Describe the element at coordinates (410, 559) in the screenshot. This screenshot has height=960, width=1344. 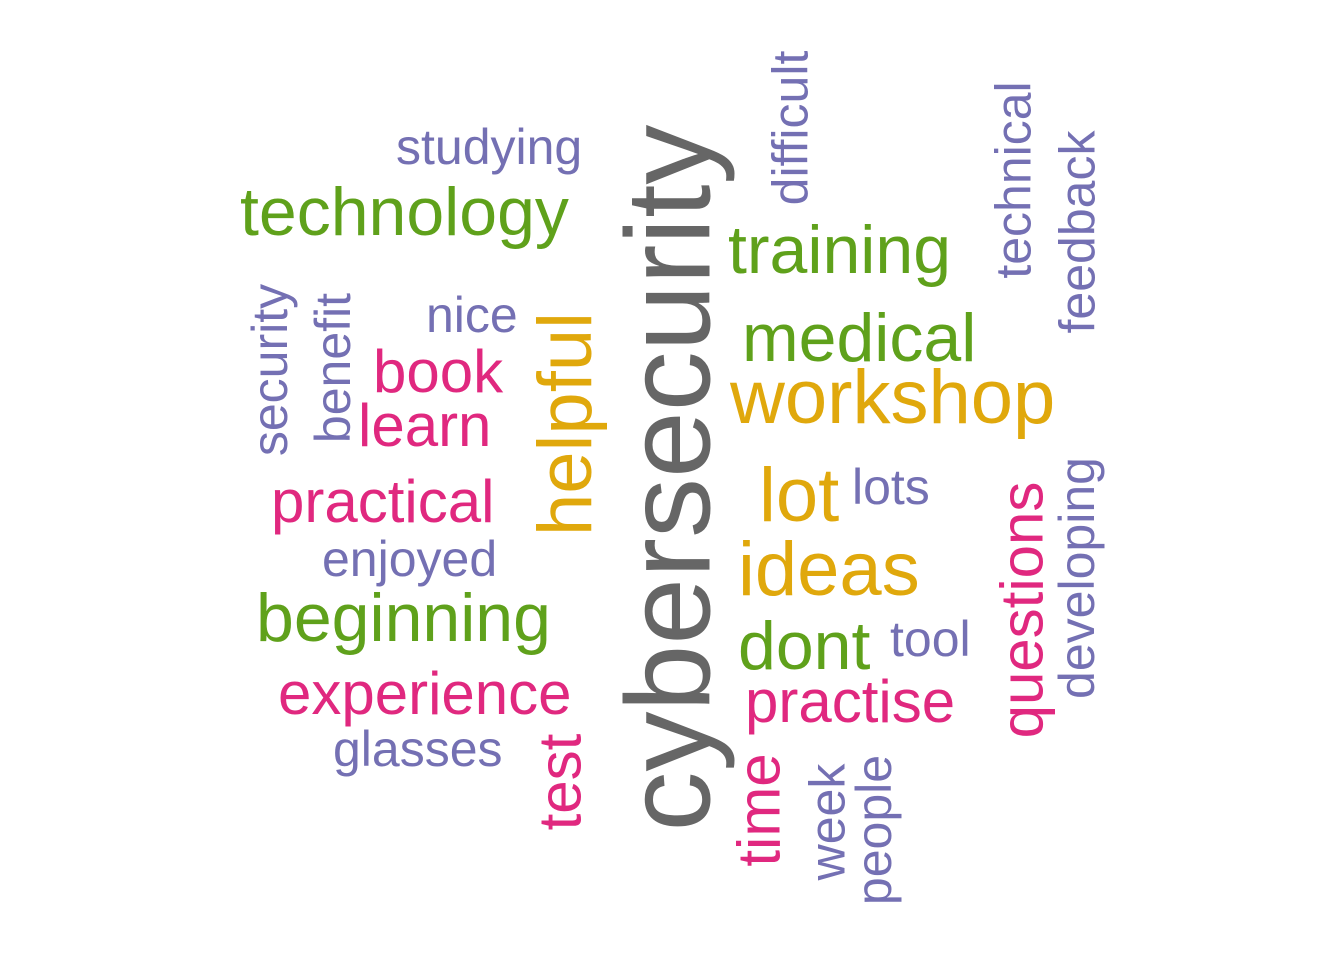
I see `word-enjoyed: enjoyed` at that location.